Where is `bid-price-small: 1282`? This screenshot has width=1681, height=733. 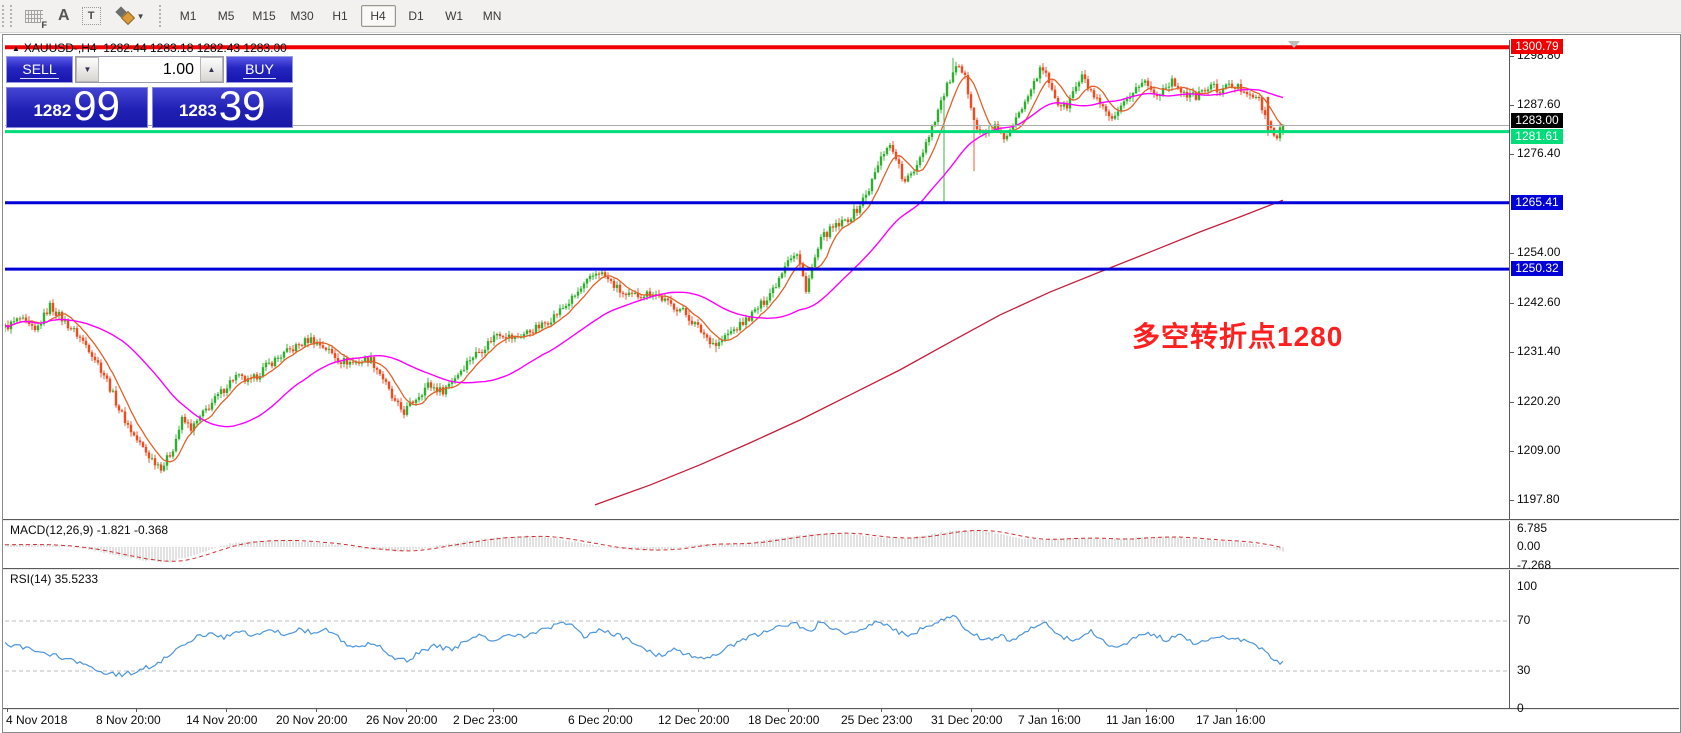
bid-price-small: 1282 is located at coordinates (52, 110).